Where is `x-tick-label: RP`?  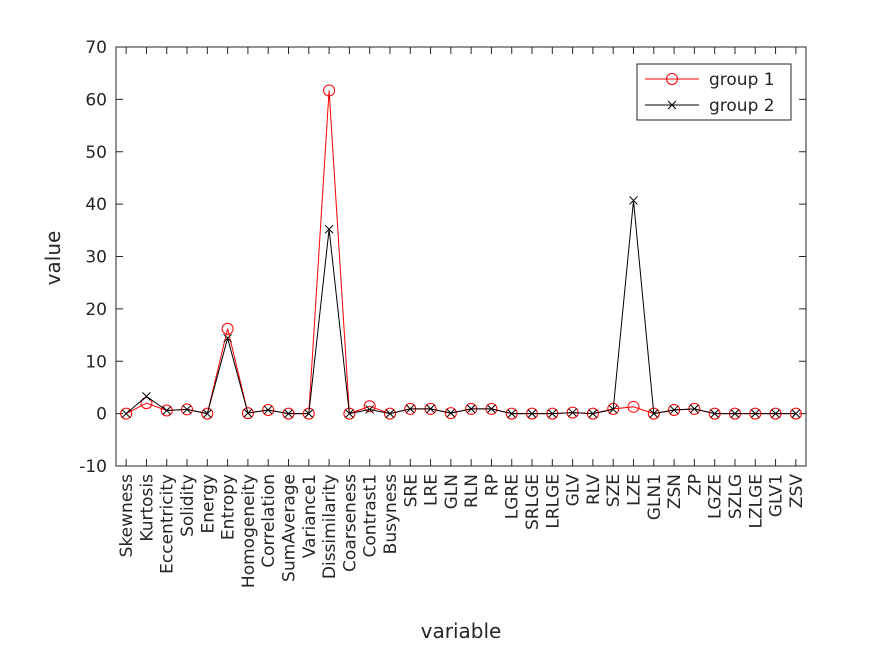 x-tick-label: RP is located at coordinates (492, 485).